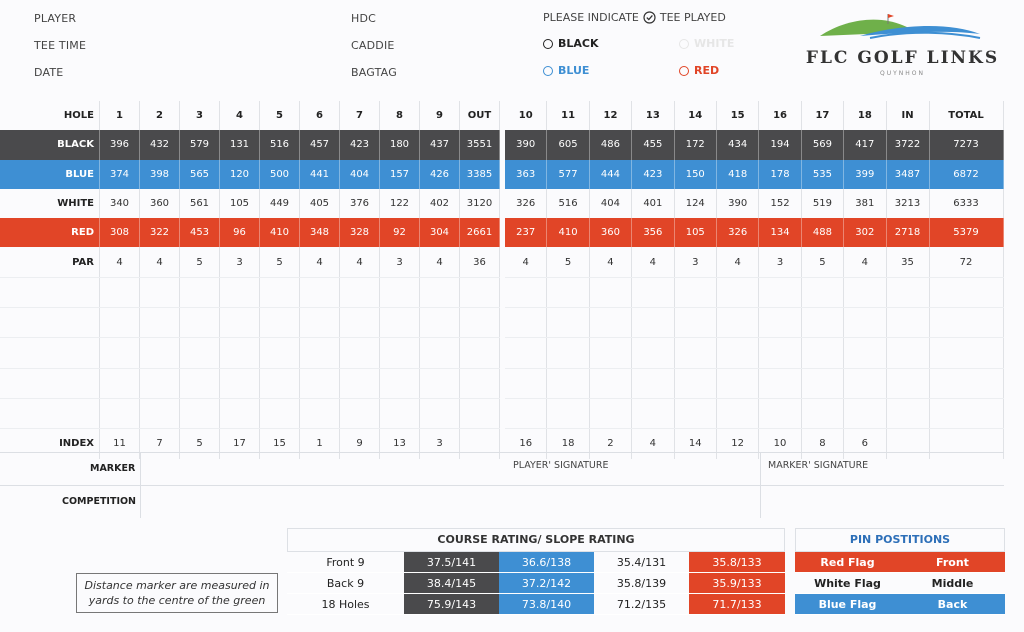 This screenshot has height=632, width=1024. I want to click on tee-option-blue: BLUE, so click(566, 70).